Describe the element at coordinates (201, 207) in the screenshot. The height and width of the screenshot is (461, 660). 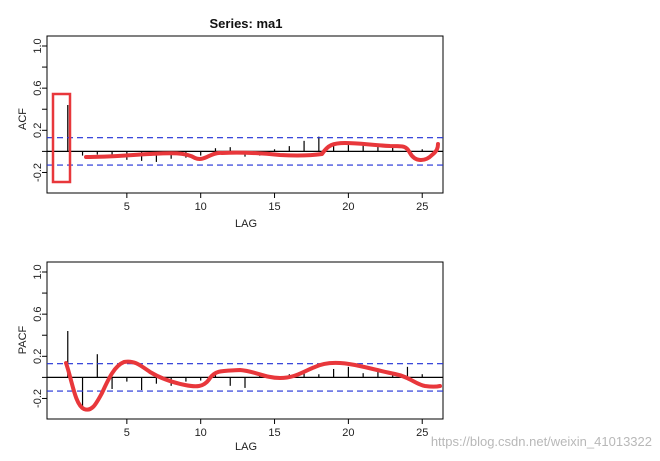
I see `acf-x-tick-label: 10` at that location.